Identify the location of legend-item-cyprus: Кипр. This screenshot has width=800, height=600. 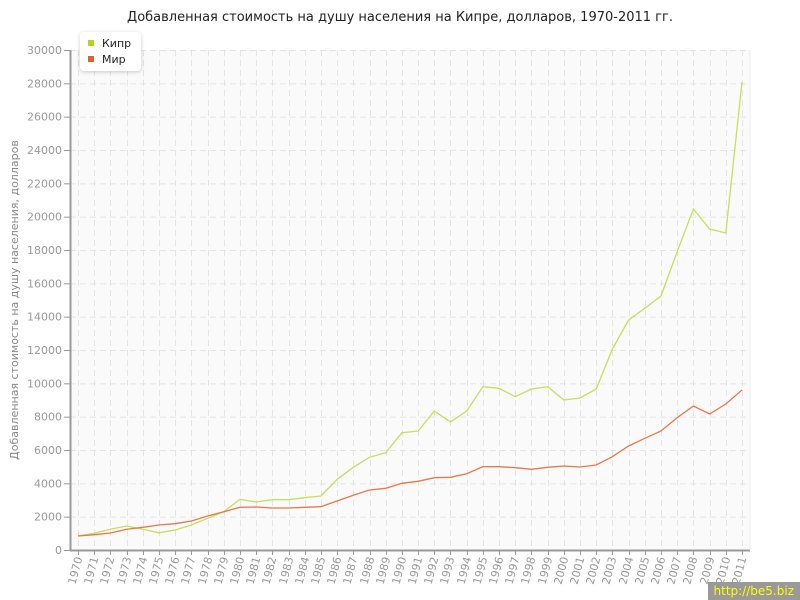
(109, 43).